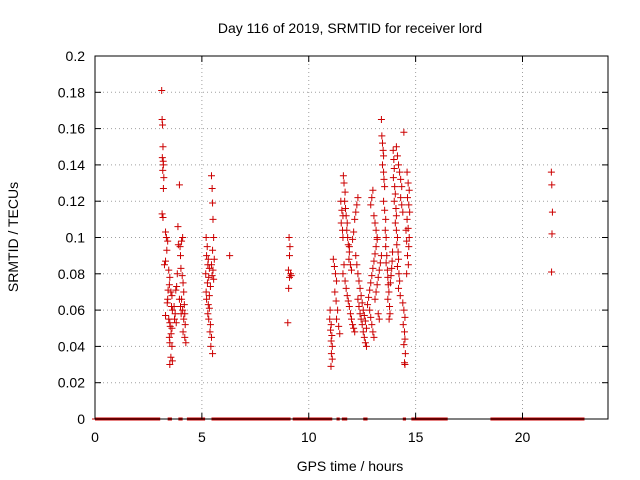  Describe the element at coordinates (71, 165) in the screenshot. I see `y-tick-label: 0.14` at that location.